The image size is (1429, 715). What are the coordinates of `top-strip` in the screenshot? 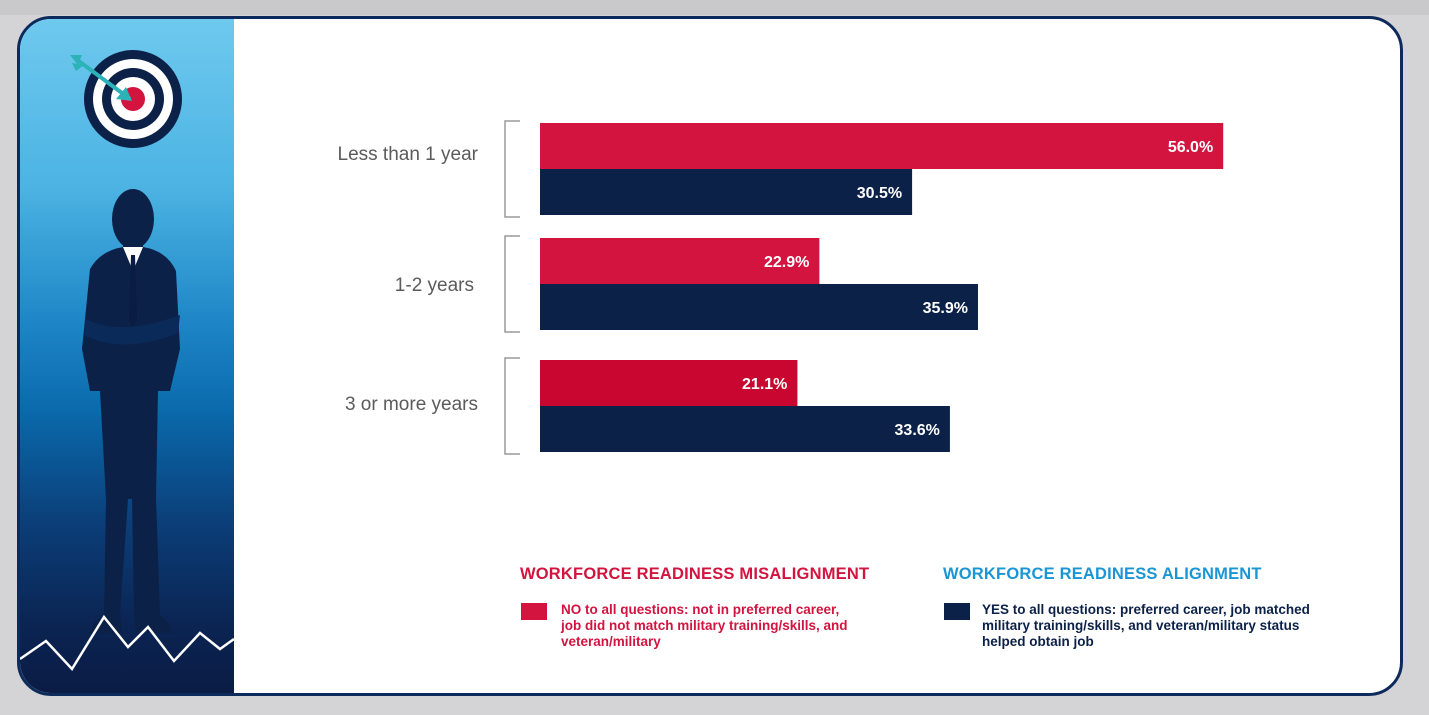 It's located at (714, 7).